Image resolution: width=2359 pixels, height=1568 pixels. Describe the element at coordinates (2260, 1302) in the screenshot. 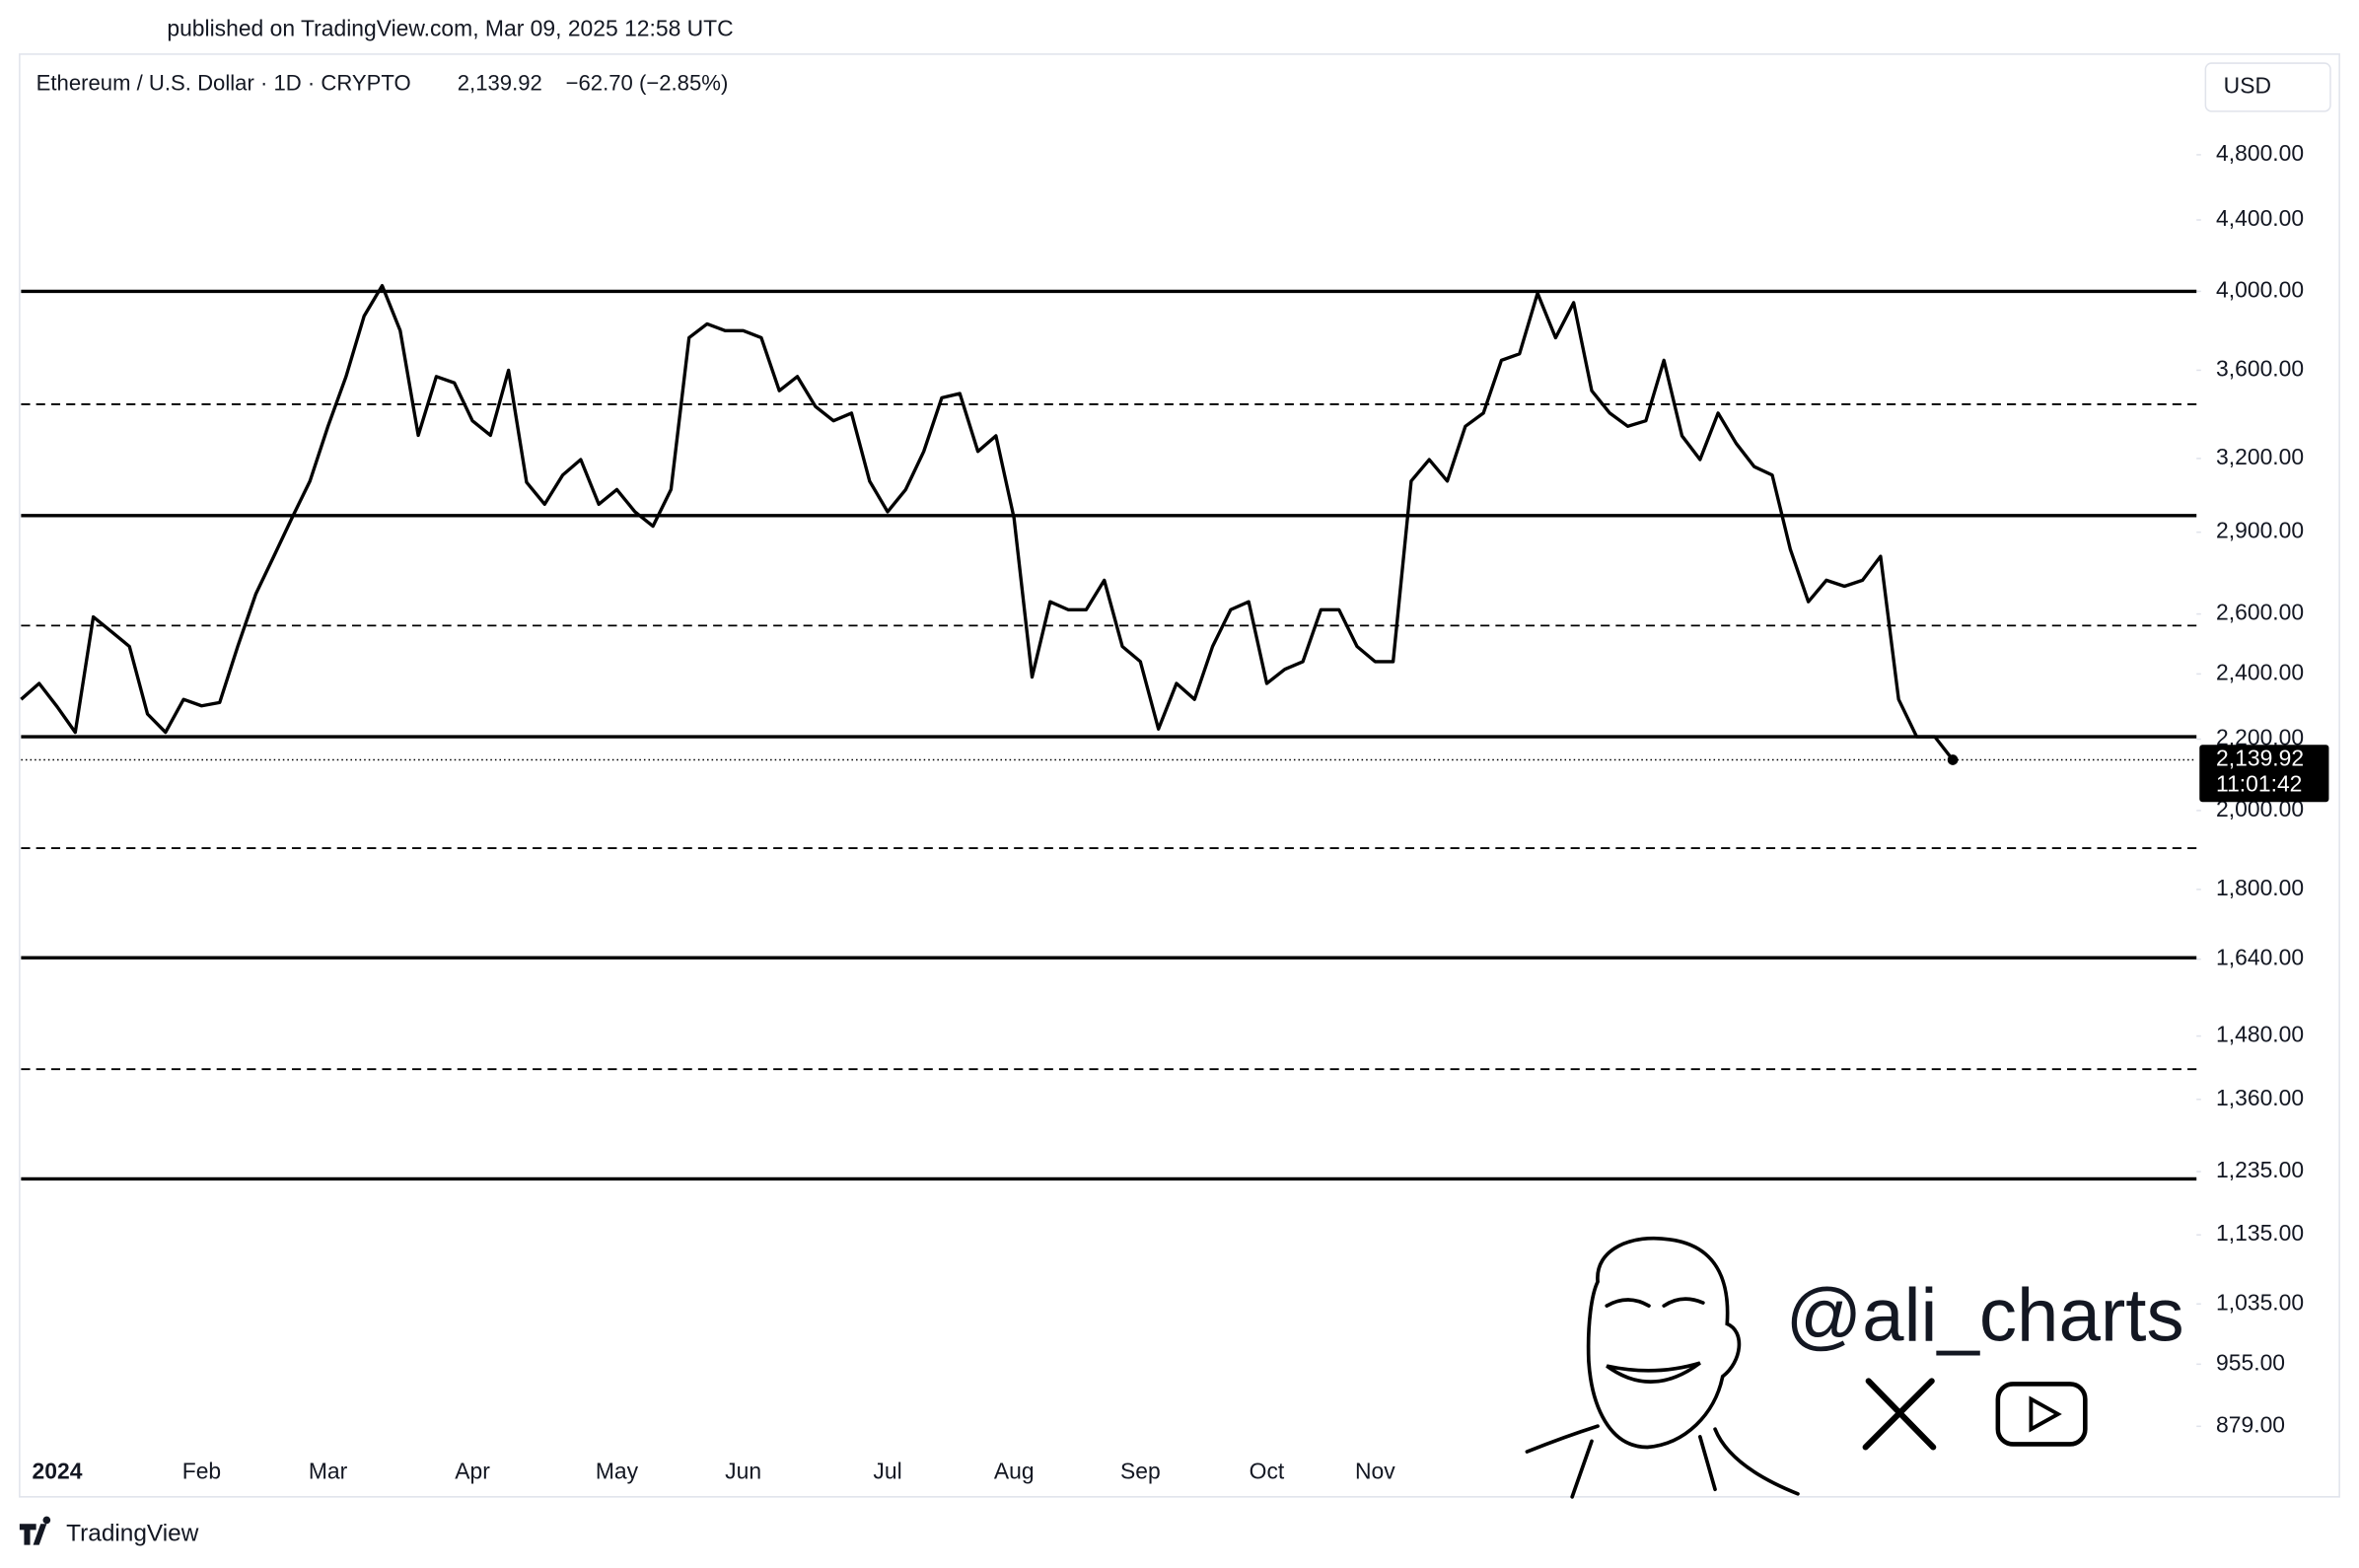

I see `y-tick-label: 1,035.00` at that location.